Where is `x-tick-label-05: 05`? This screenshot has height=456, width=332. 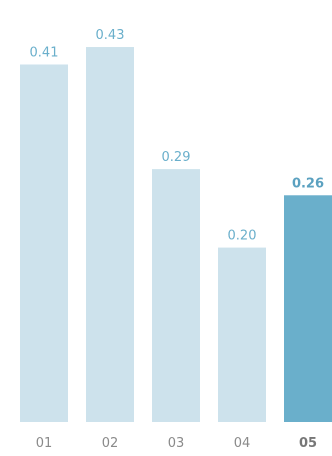
x-tick-label-05: 05 is located at coordinates (308, 443).